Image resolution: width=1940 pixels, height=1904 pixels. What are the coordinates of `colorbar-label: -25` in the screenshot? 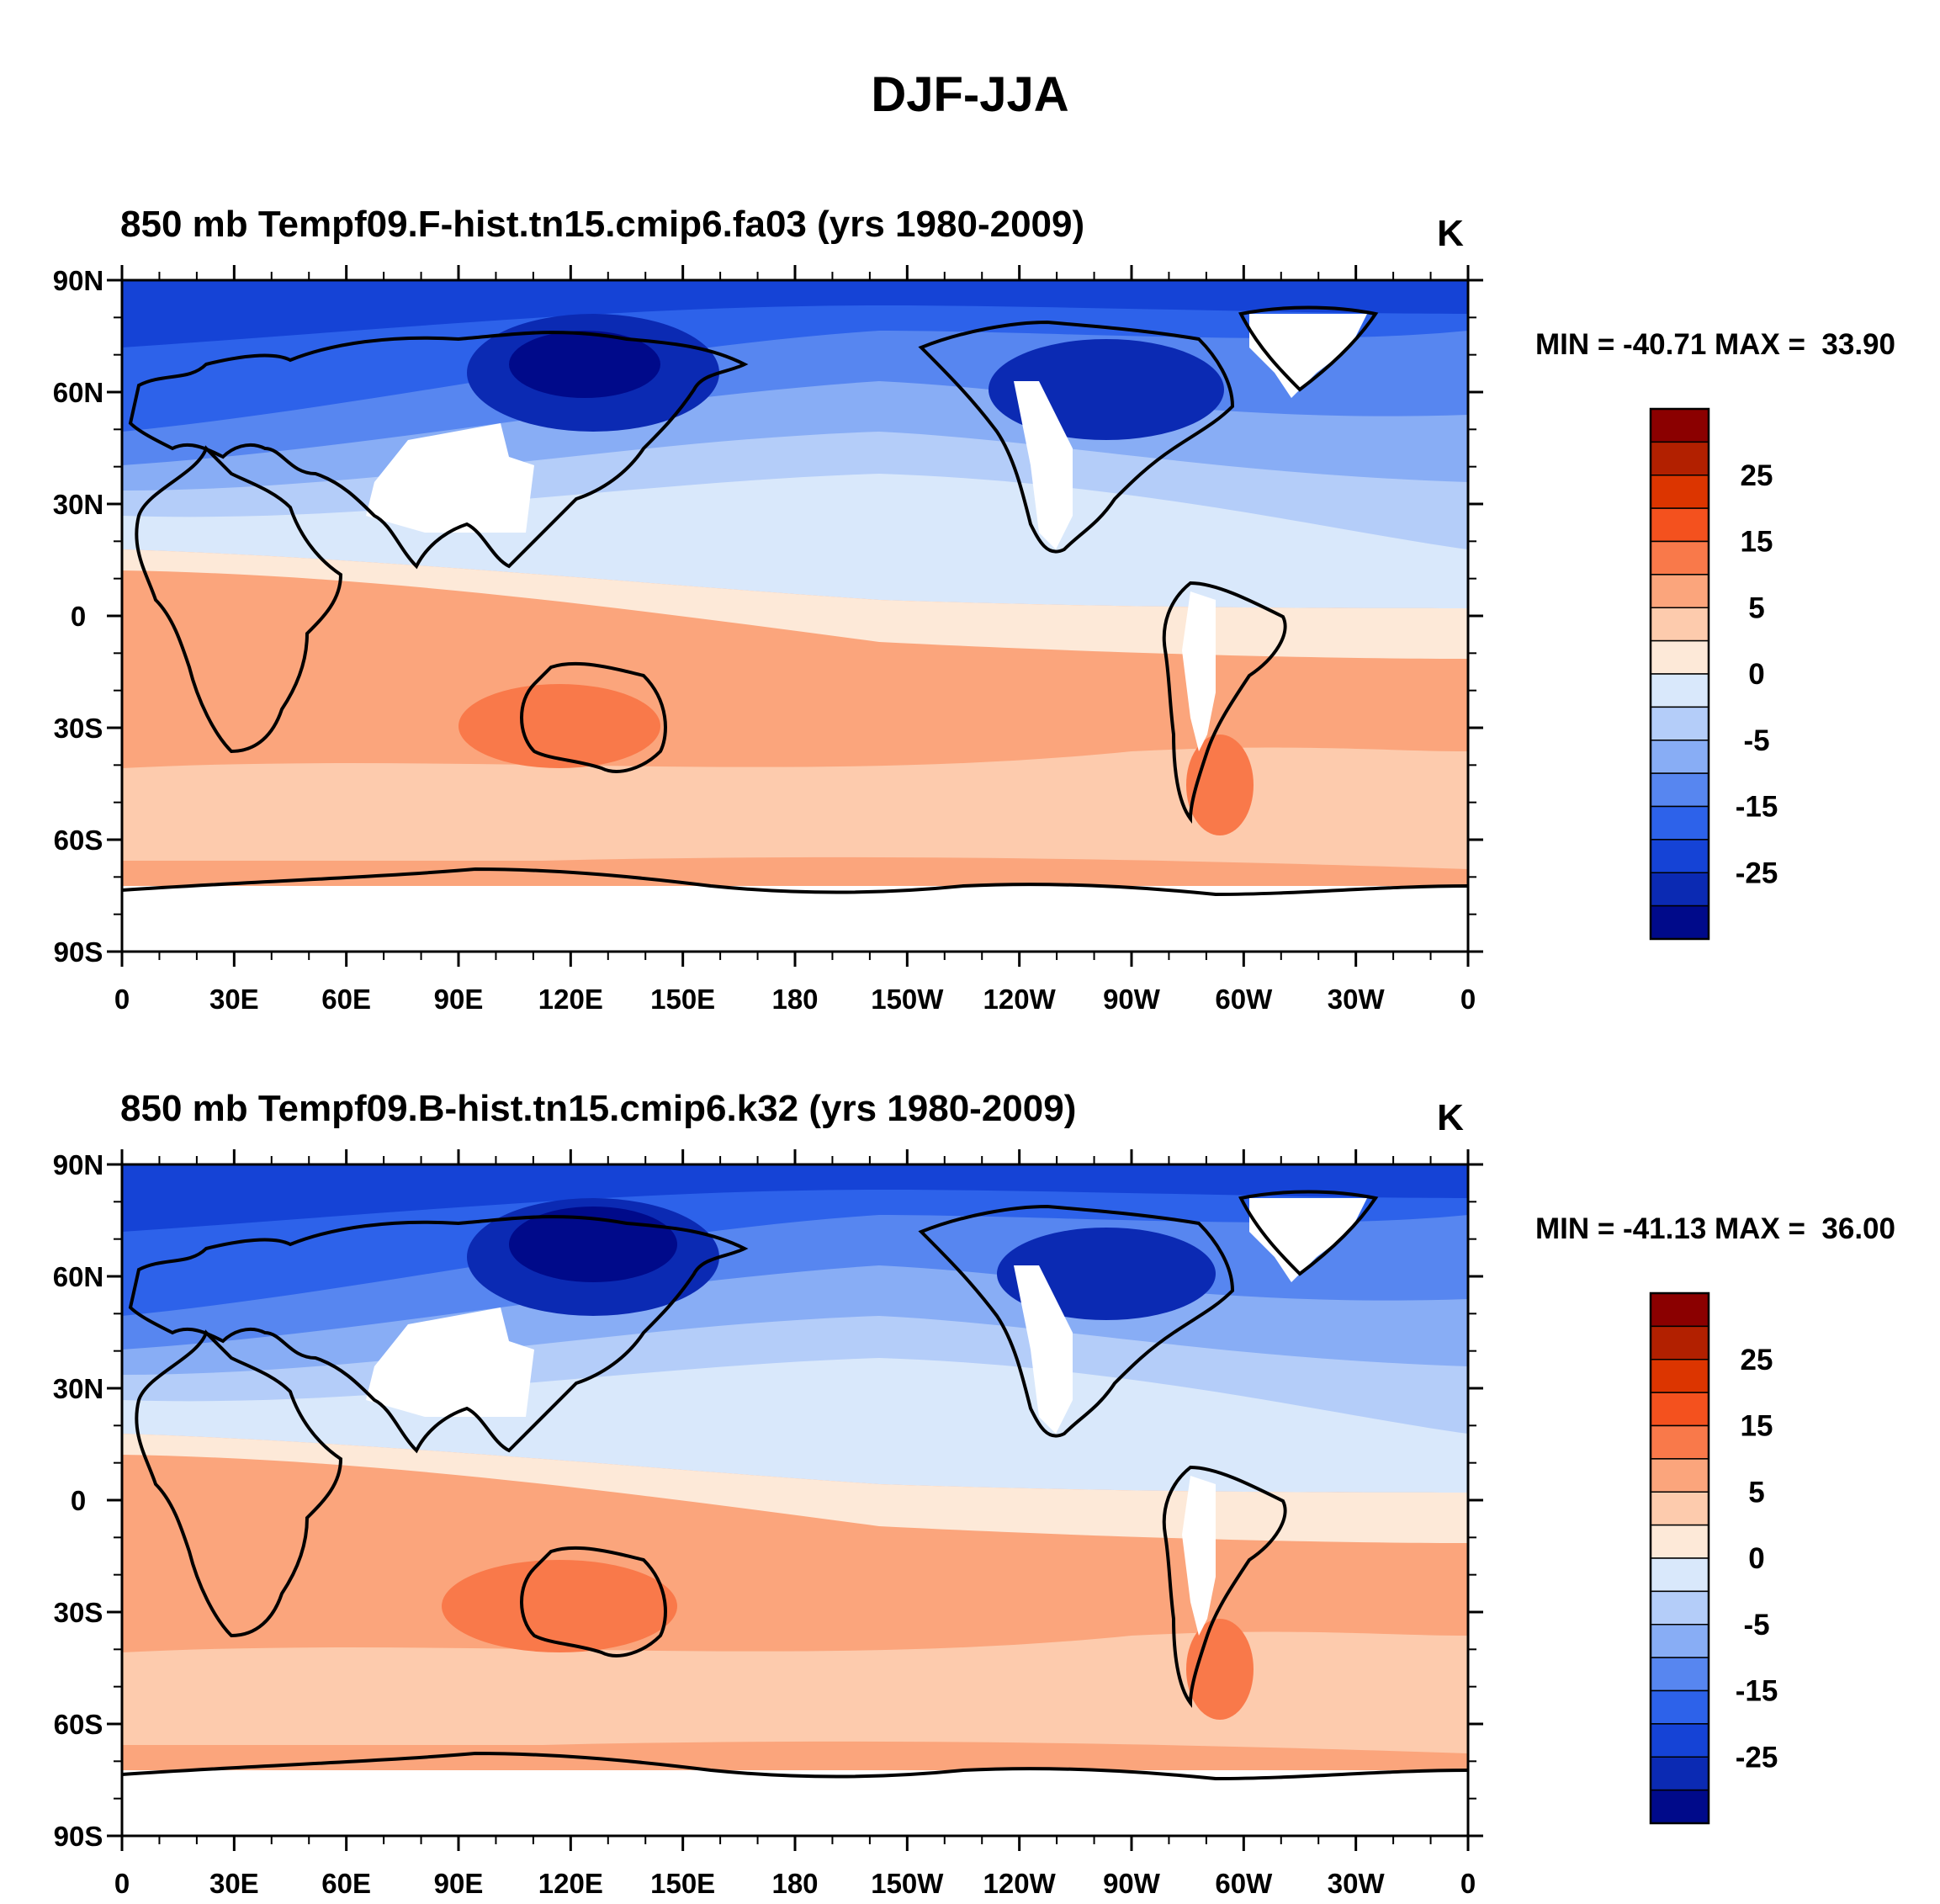 It's located at (1757, 873).